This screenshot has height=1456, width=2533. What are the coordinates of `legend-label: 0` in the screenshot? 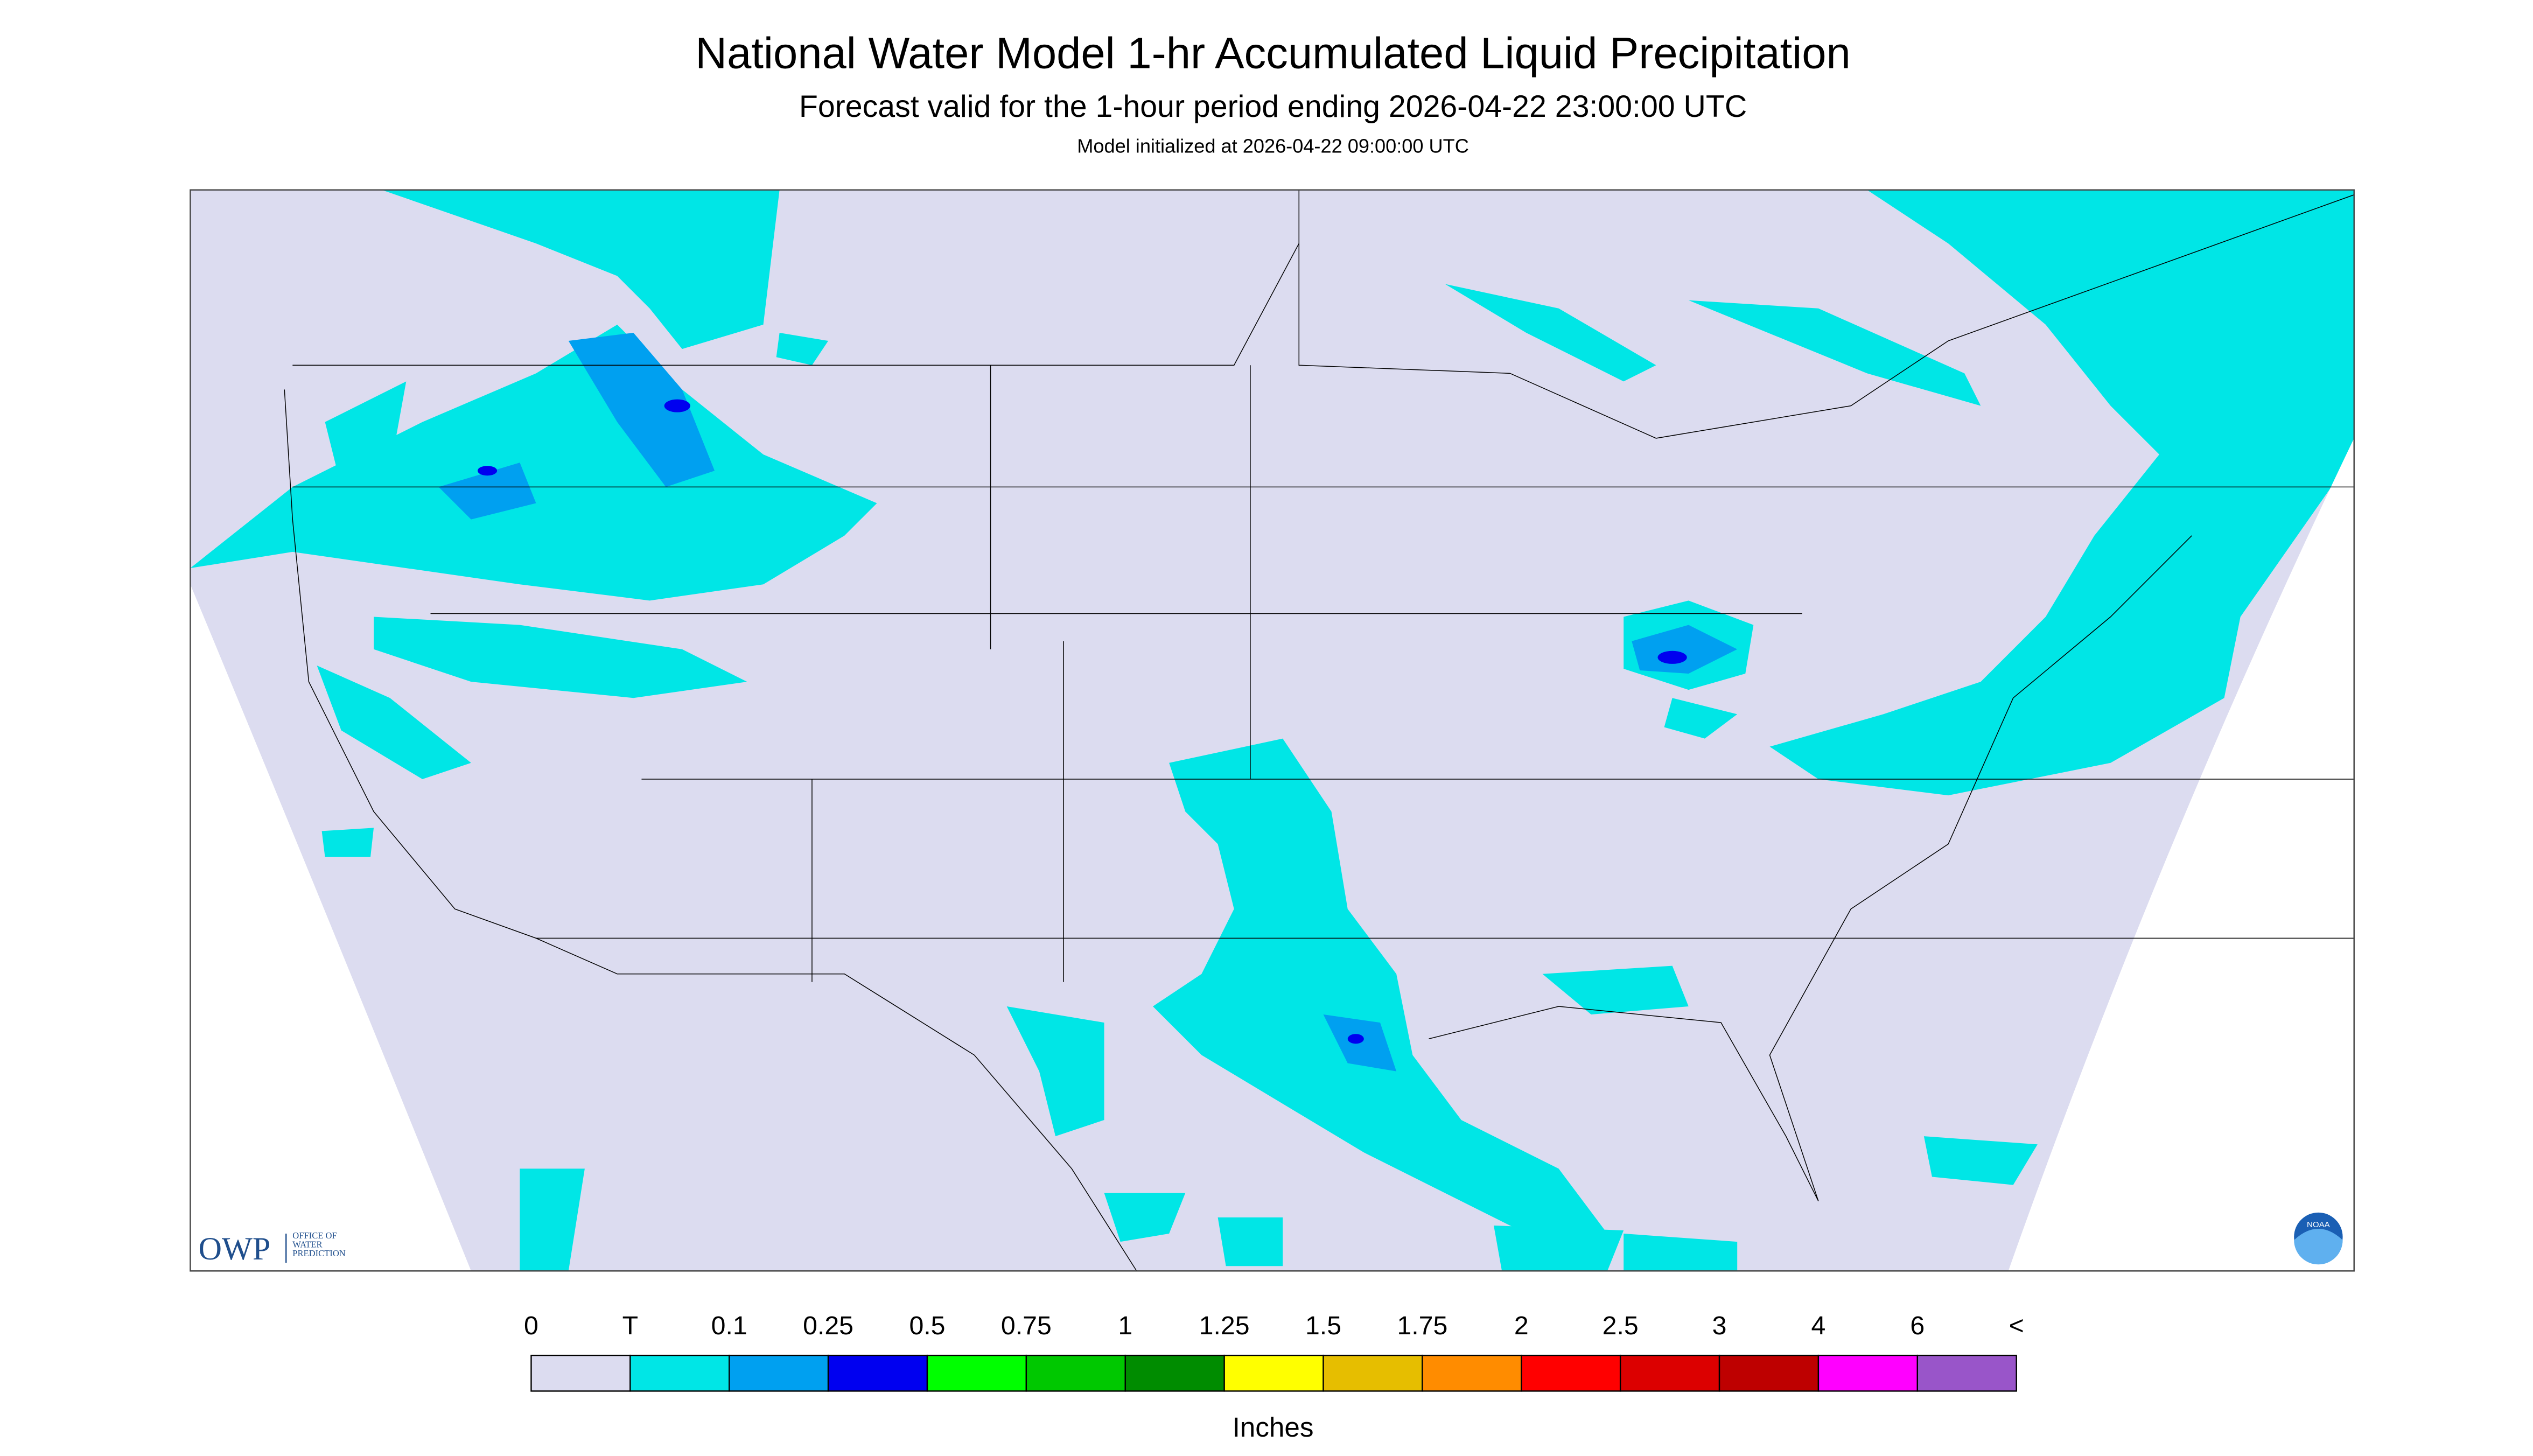 It's located at (531, 1325).